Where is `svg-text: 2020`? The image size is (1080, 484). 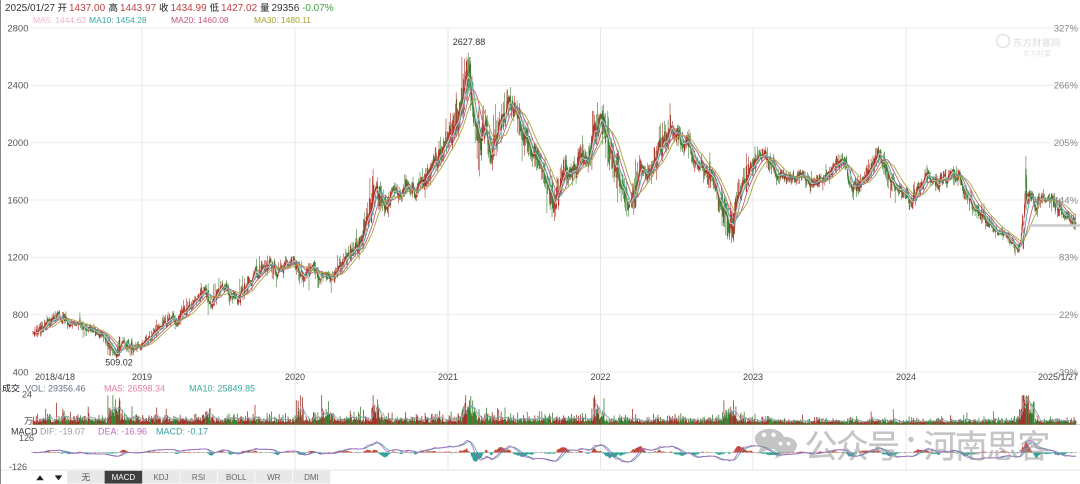 svg-text: 2020 is located at coordinates (295, 377).